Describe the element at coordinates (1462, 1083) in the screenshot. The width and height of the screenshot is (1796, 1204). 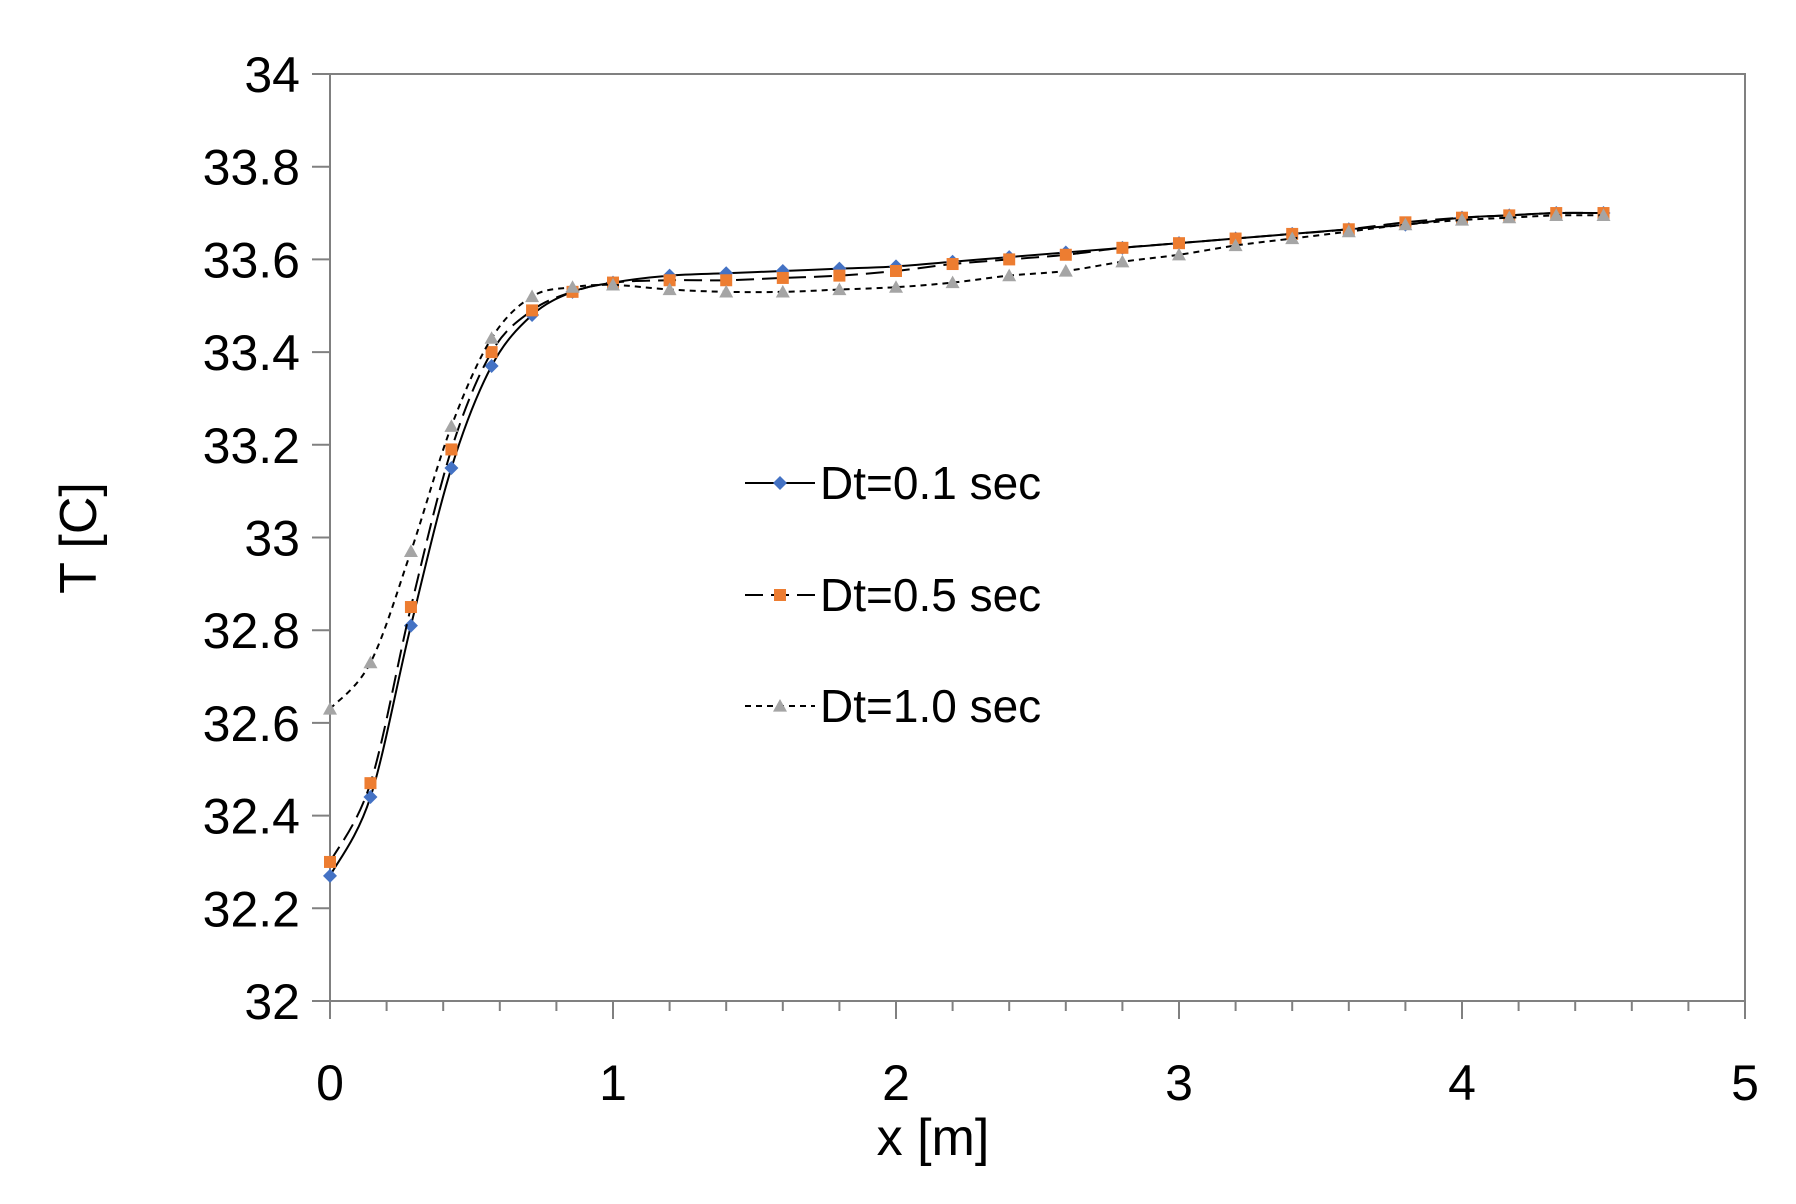
I see `x-tick-label: 4` at that location.